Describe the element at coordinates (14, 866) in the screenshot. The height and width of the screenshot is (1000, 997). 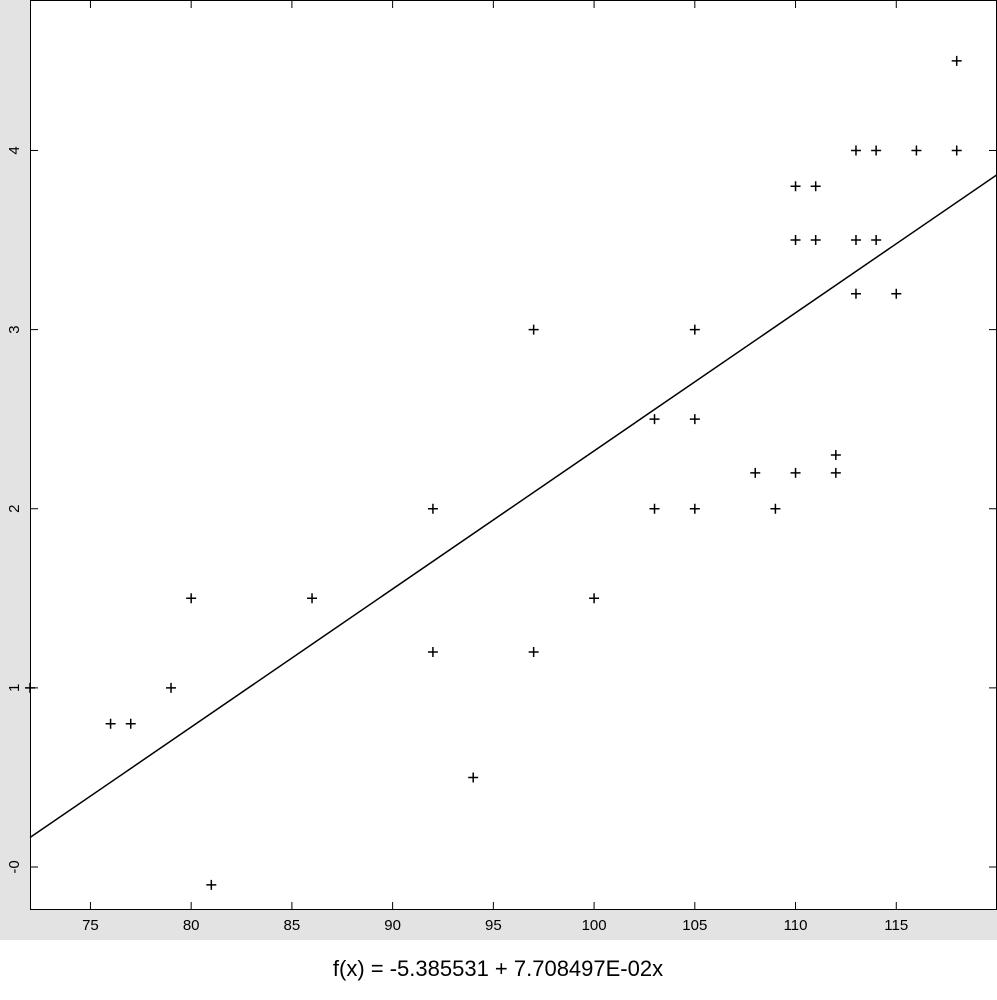
I see `y-tick-label: -0` at that location.